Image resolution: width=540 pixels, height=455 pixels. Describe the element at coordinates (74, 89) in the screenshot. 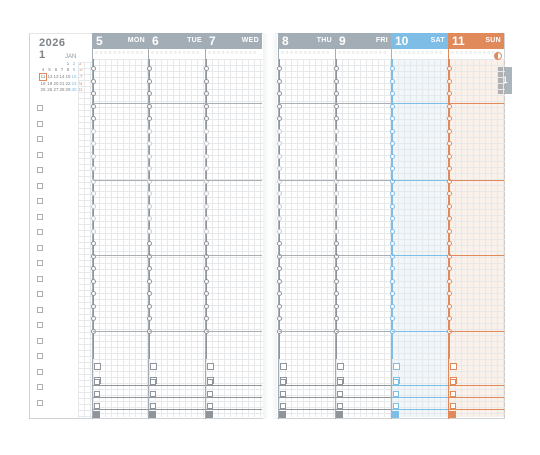

I see `calendar-day: 30` at that location.